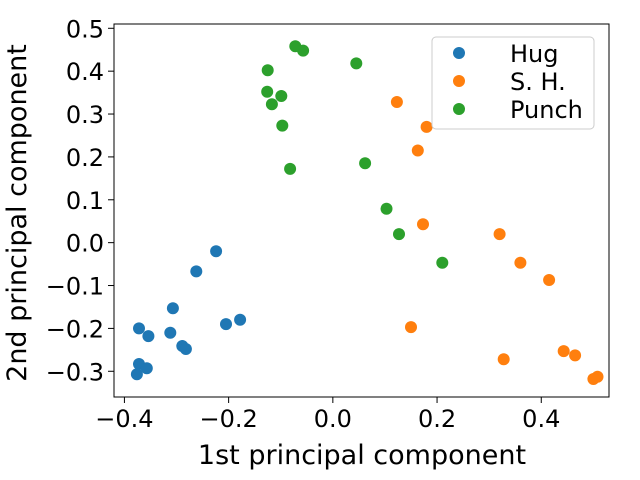  I want to click on x-axis-title: 1st principal component, so click(362, 455).